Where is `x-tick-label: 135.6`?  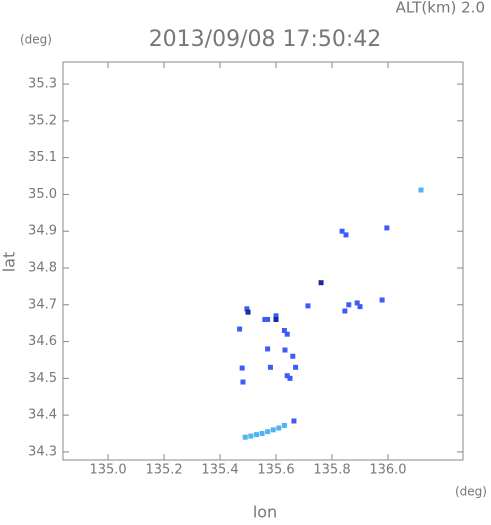
x-tick-label: 135.6 is located at coordinates (275, 470).